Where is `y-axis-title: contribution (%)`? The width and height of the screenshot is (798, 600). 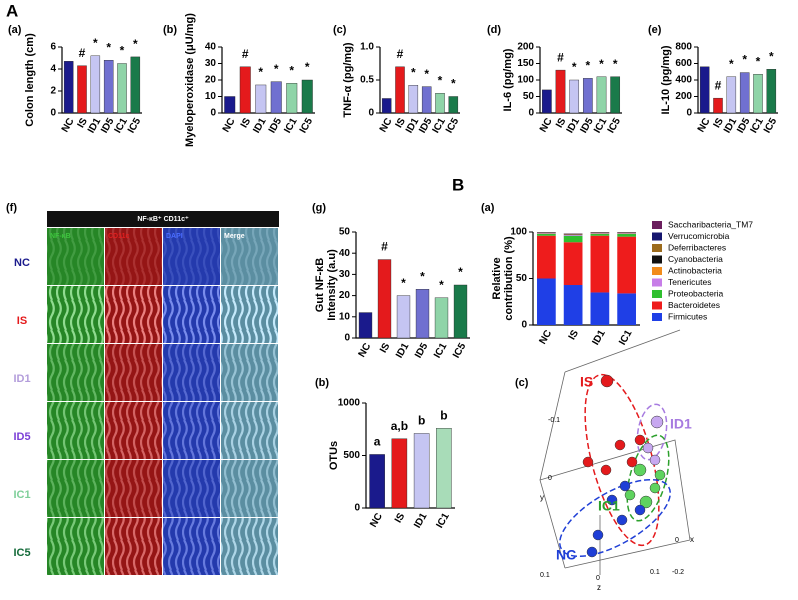
y-axis-title: contribution (%) is located at coordinates (509, 278).